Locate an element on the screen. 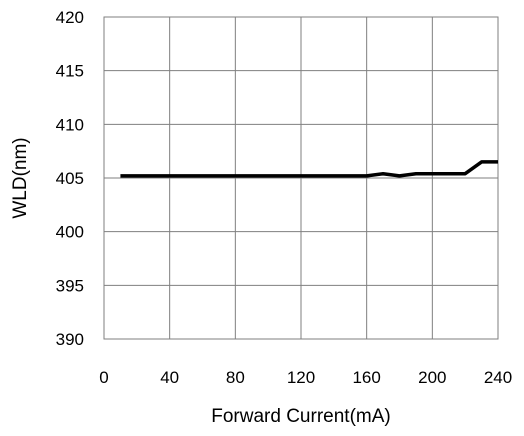 Image resolution: width=524 pixels, height=436 pixels. y-tick-label: 405 is located at coordinates (70, 178).